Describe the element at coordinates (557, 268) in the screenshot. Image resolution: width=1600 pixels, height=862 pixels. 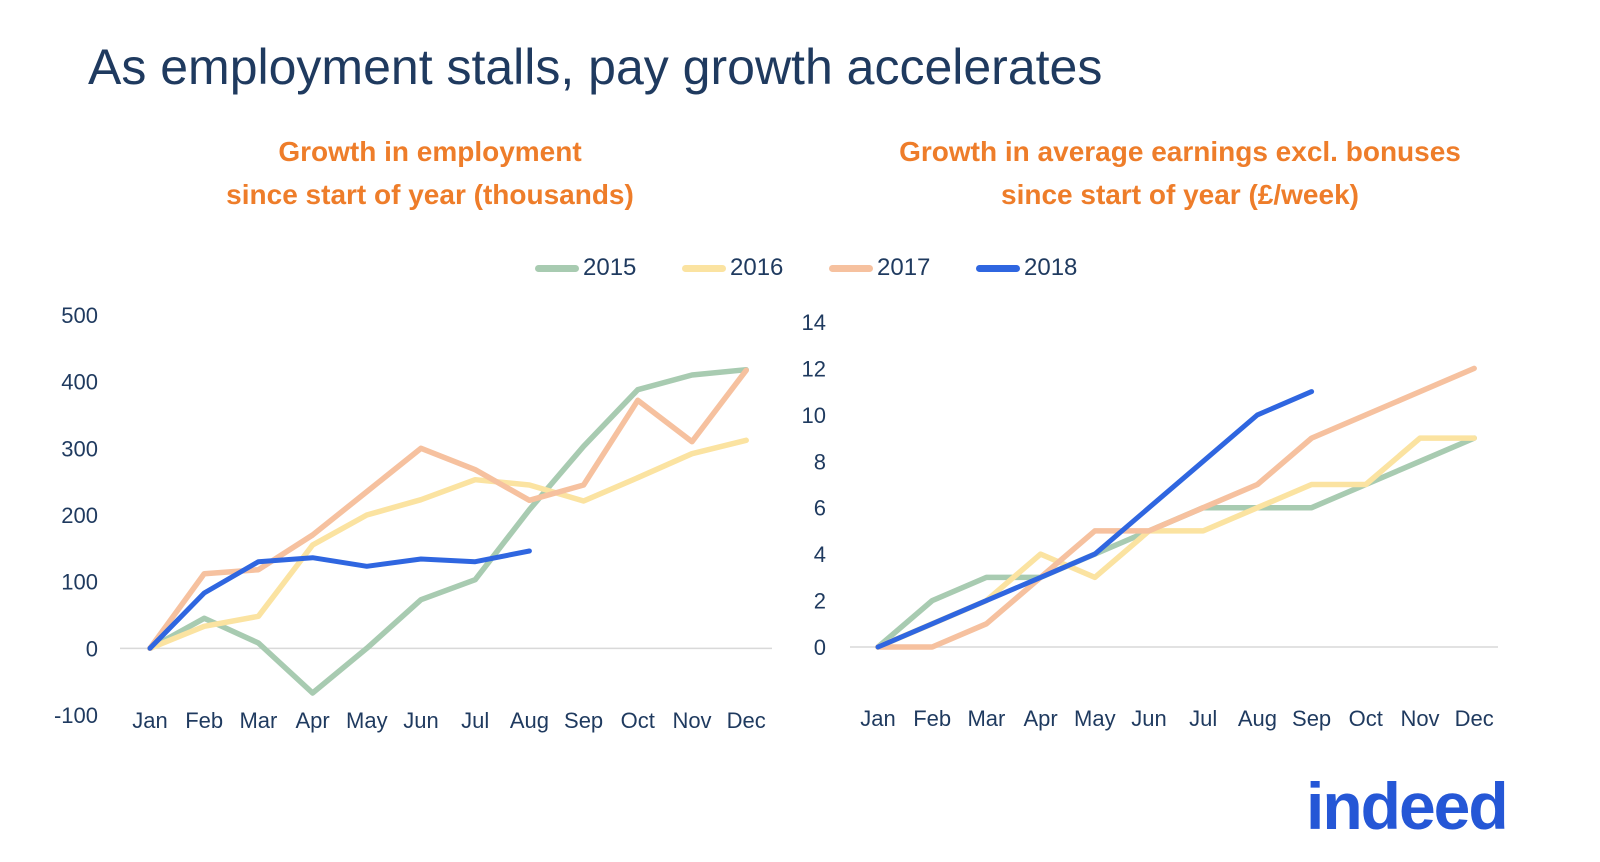
I see `legend-swatch-2015` at that location.